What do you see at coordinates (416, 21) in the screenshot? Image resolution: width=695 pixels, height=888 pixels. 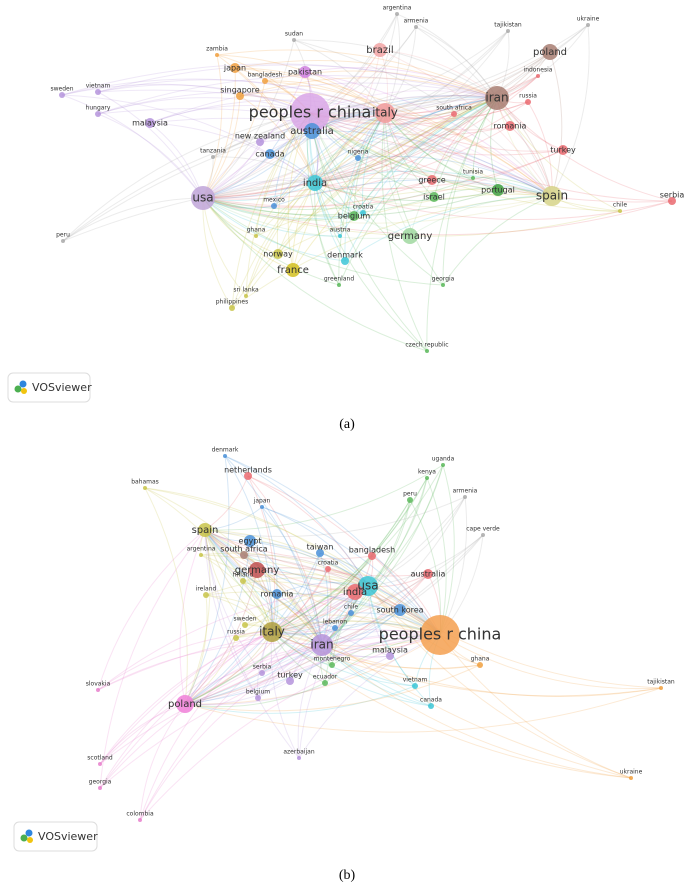 I see `node-label: armenia` at bounding box center [416, 21].